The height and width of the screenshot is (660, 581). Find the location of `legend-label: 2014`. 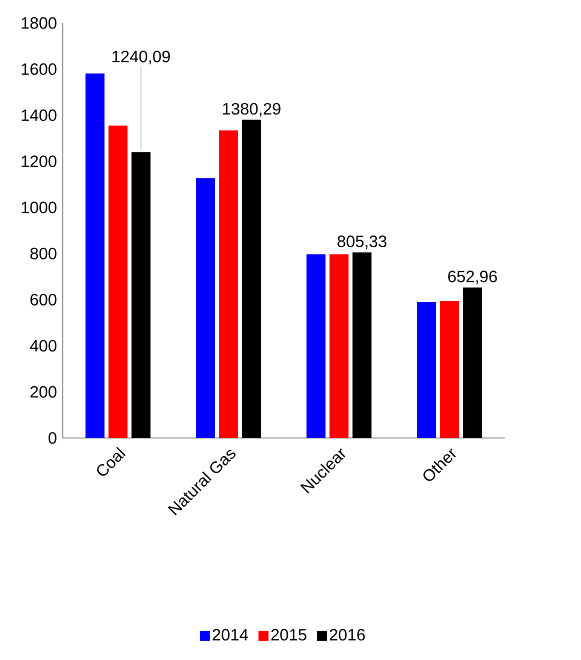

legend-label: 2014 is located at coordinates (230, 634).